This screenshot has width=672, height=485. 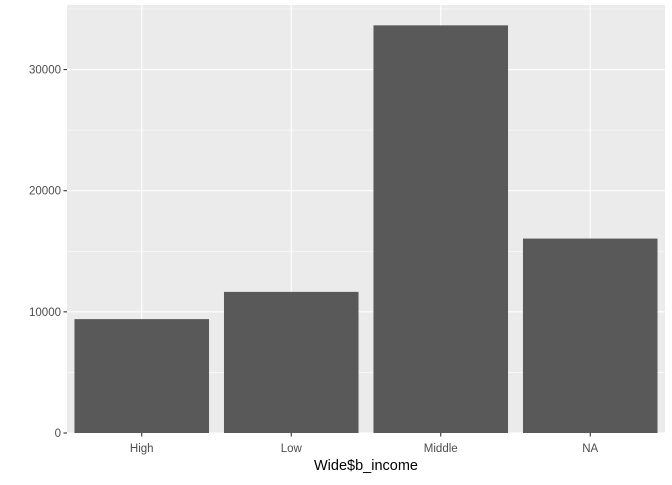 What do you see at coordinates (58, 434) in the screenshot?
I see `y-tick-label: 0` at bounding box center [58, 434].